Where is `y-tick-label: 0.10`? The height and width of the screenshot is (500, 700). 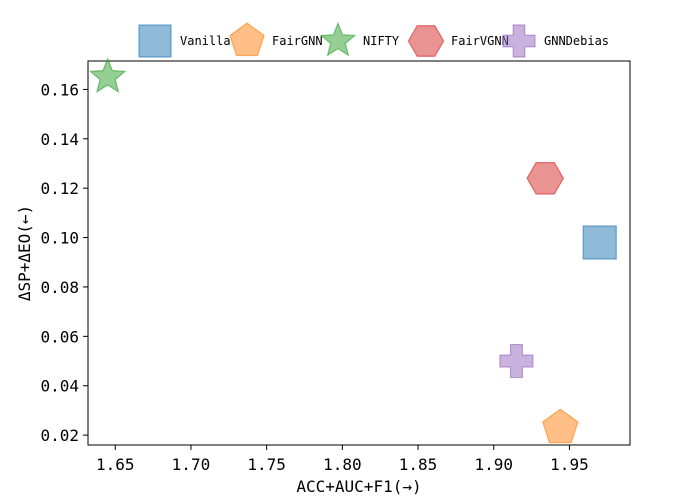
y-tick-label: 0.10 is located at coordinates (59, 238).